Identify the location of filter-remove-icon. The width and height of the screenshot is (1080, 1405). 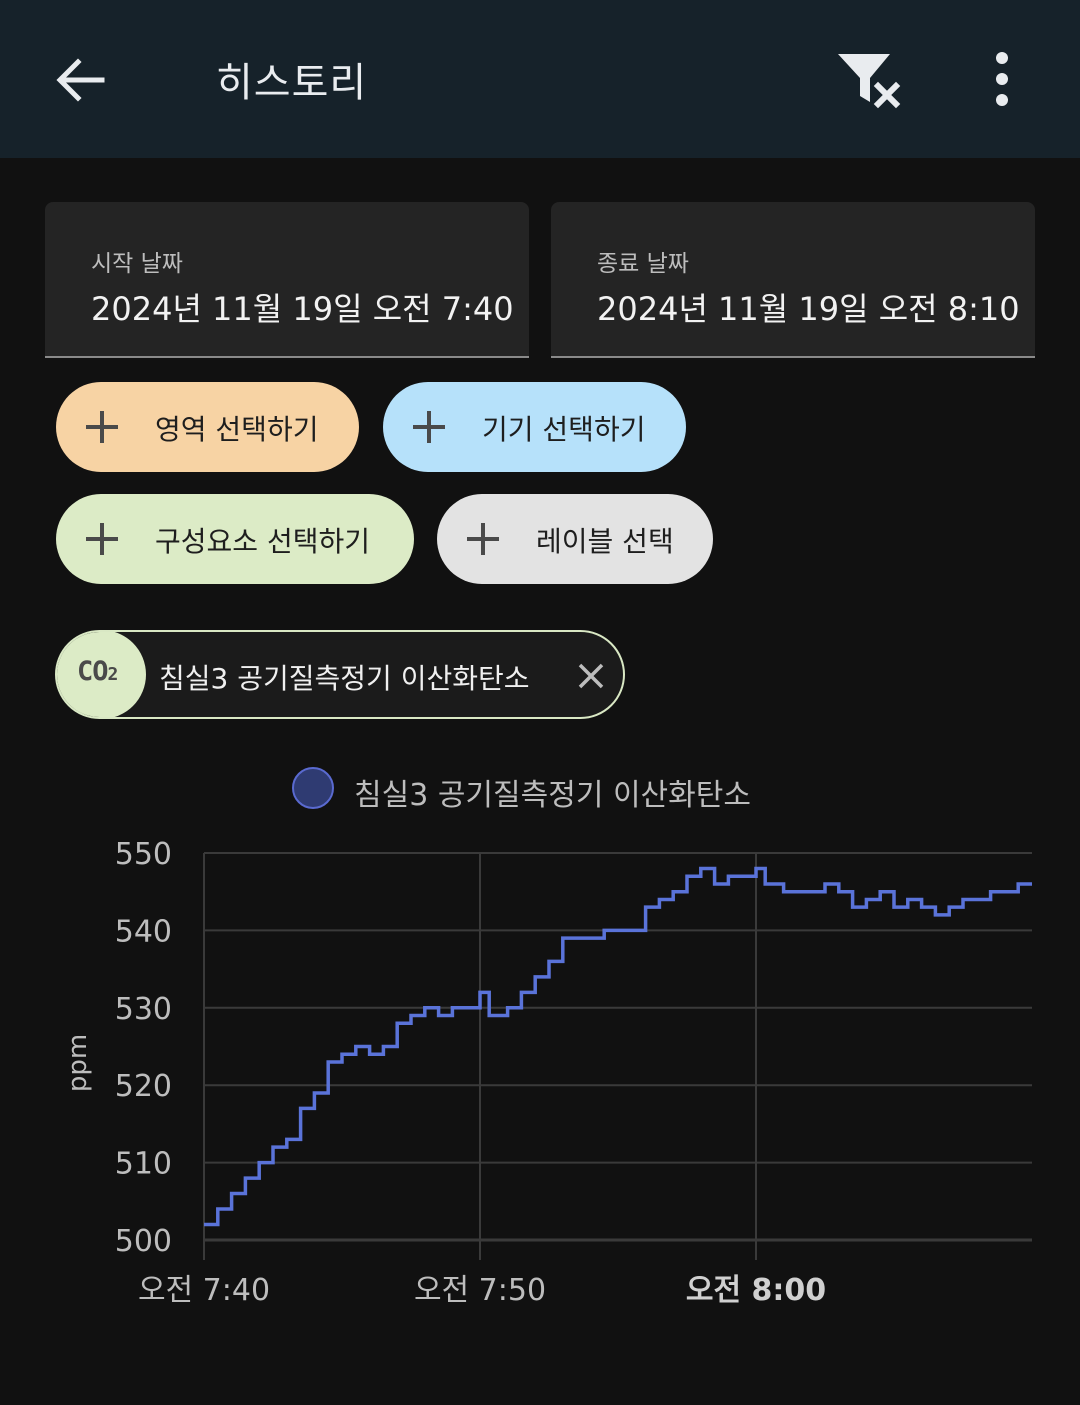
(869, 81).